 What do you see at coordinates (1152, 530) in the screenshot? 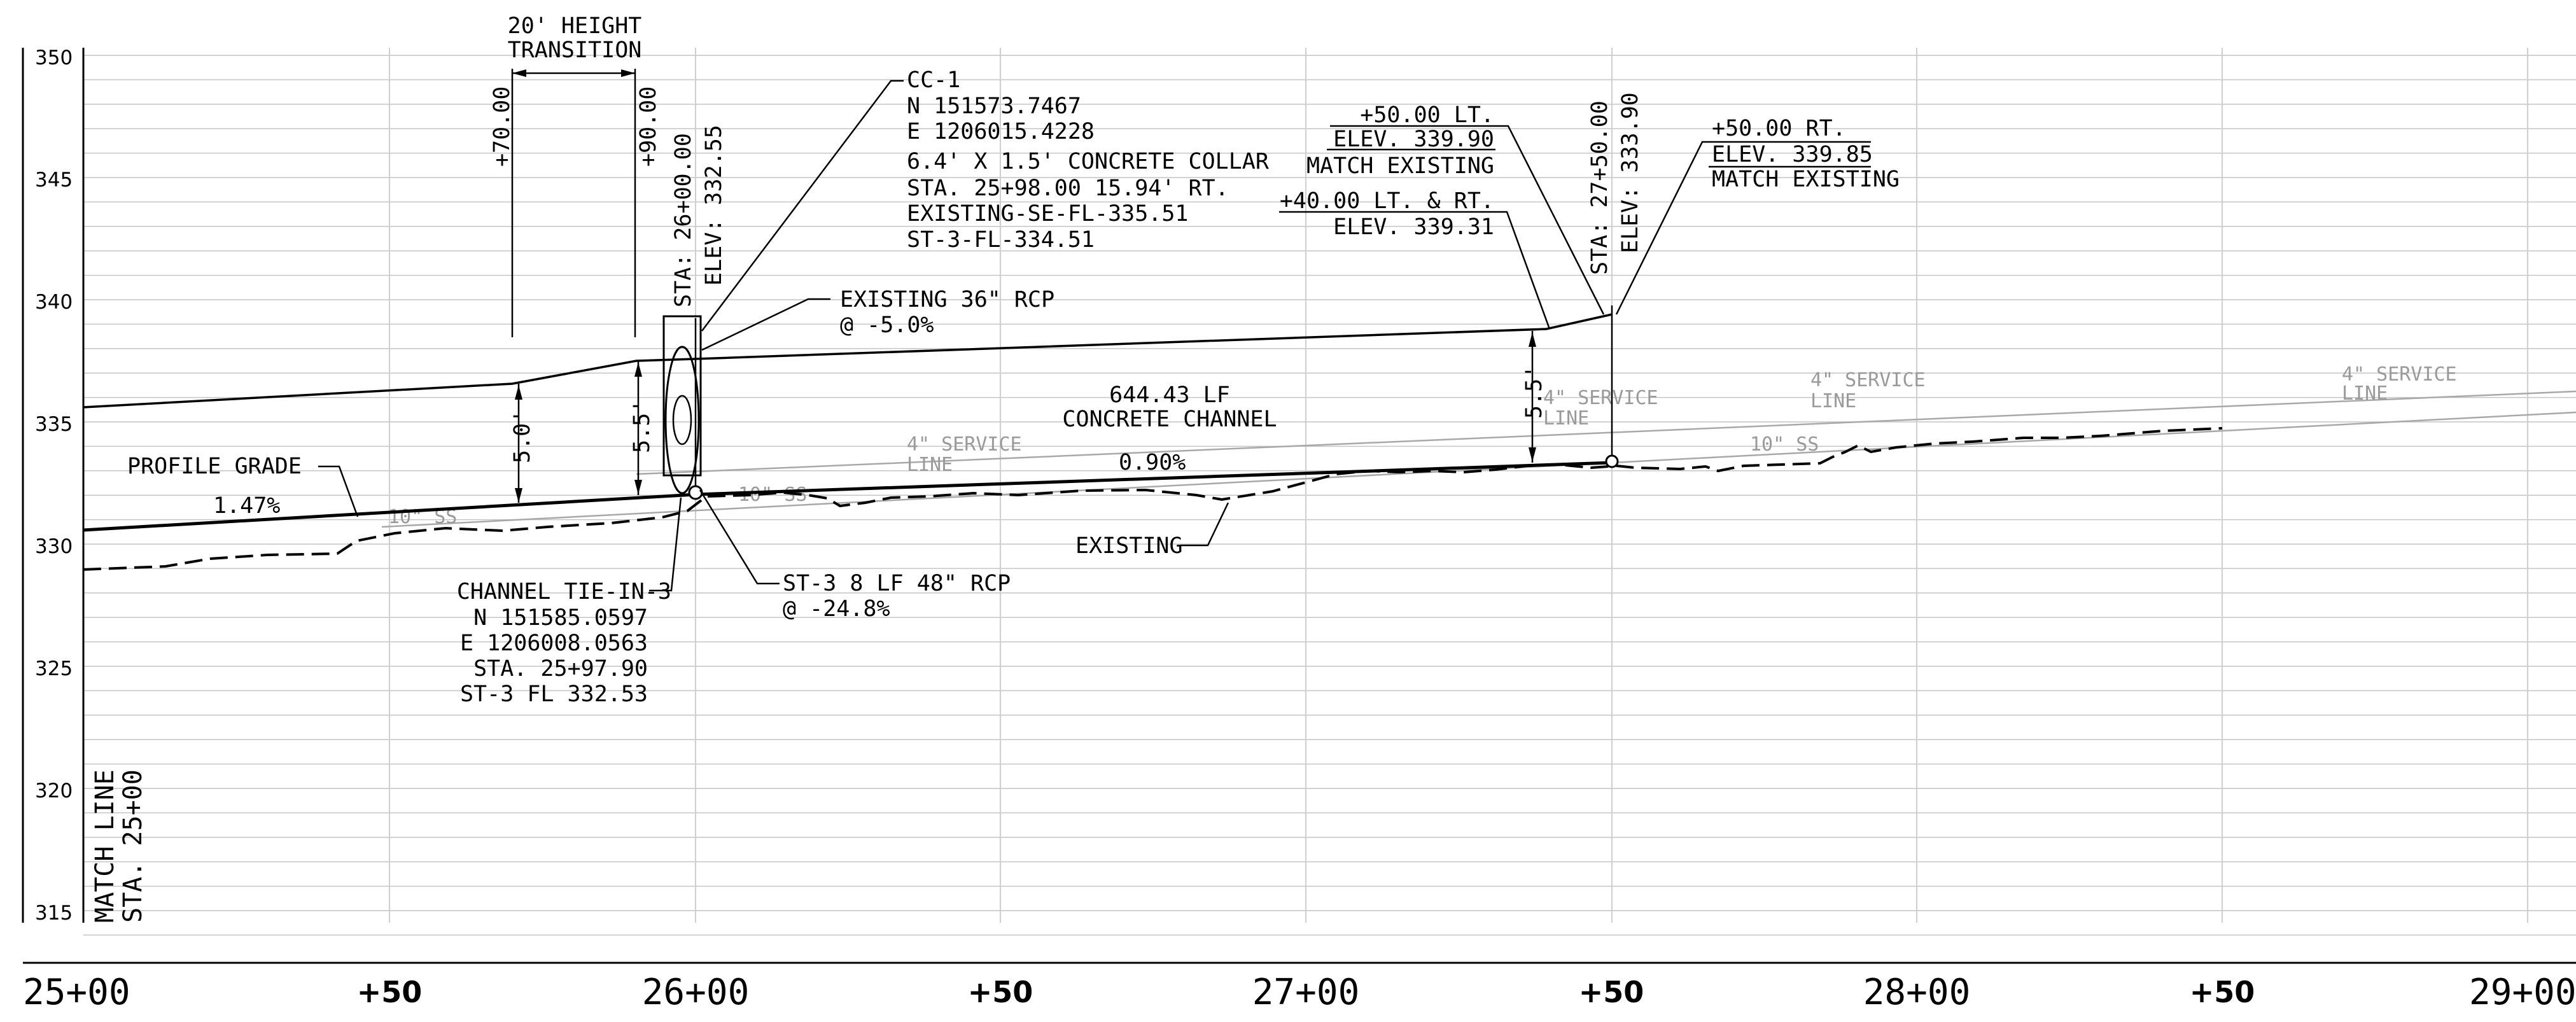
I see `existing-callout: EXISTING` at bounding box center [1152, 530].